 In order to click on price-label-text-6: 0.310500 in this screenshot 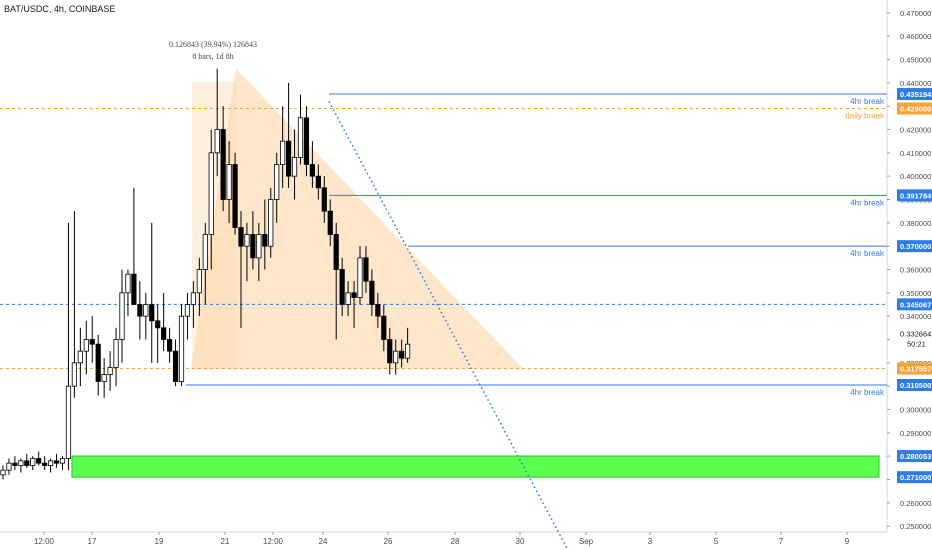, I will do `click(915, 385)`.